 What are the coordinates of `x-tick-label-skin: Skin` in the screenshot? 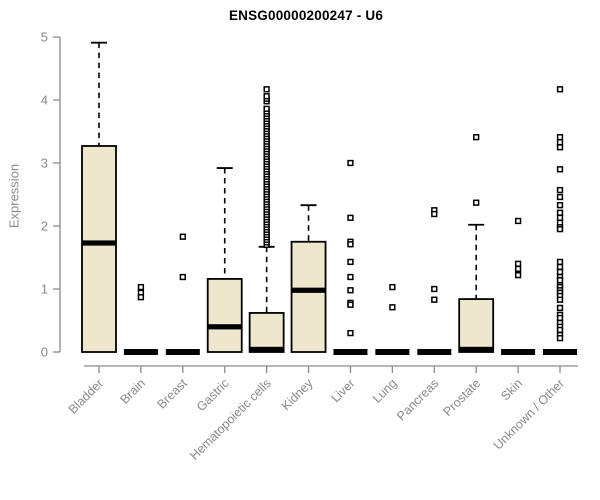 It's located at (511, 389).